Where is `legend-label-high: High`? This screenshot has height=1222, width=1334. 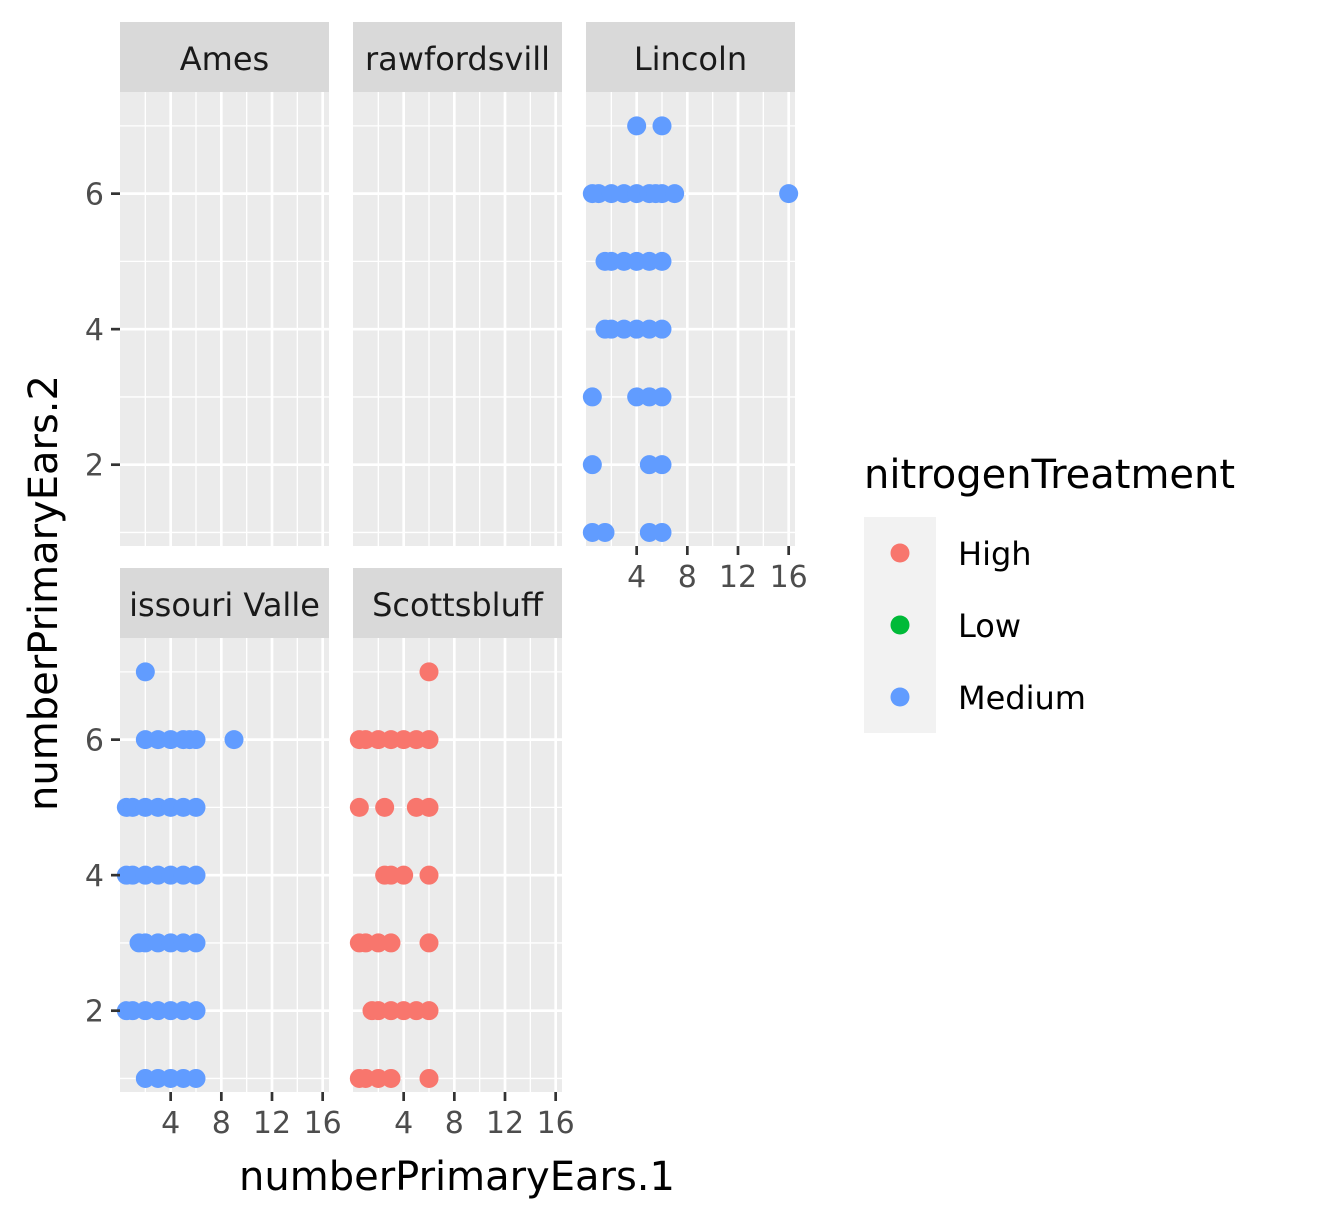 legend-label-high: High is located at coordinates (995, 554).